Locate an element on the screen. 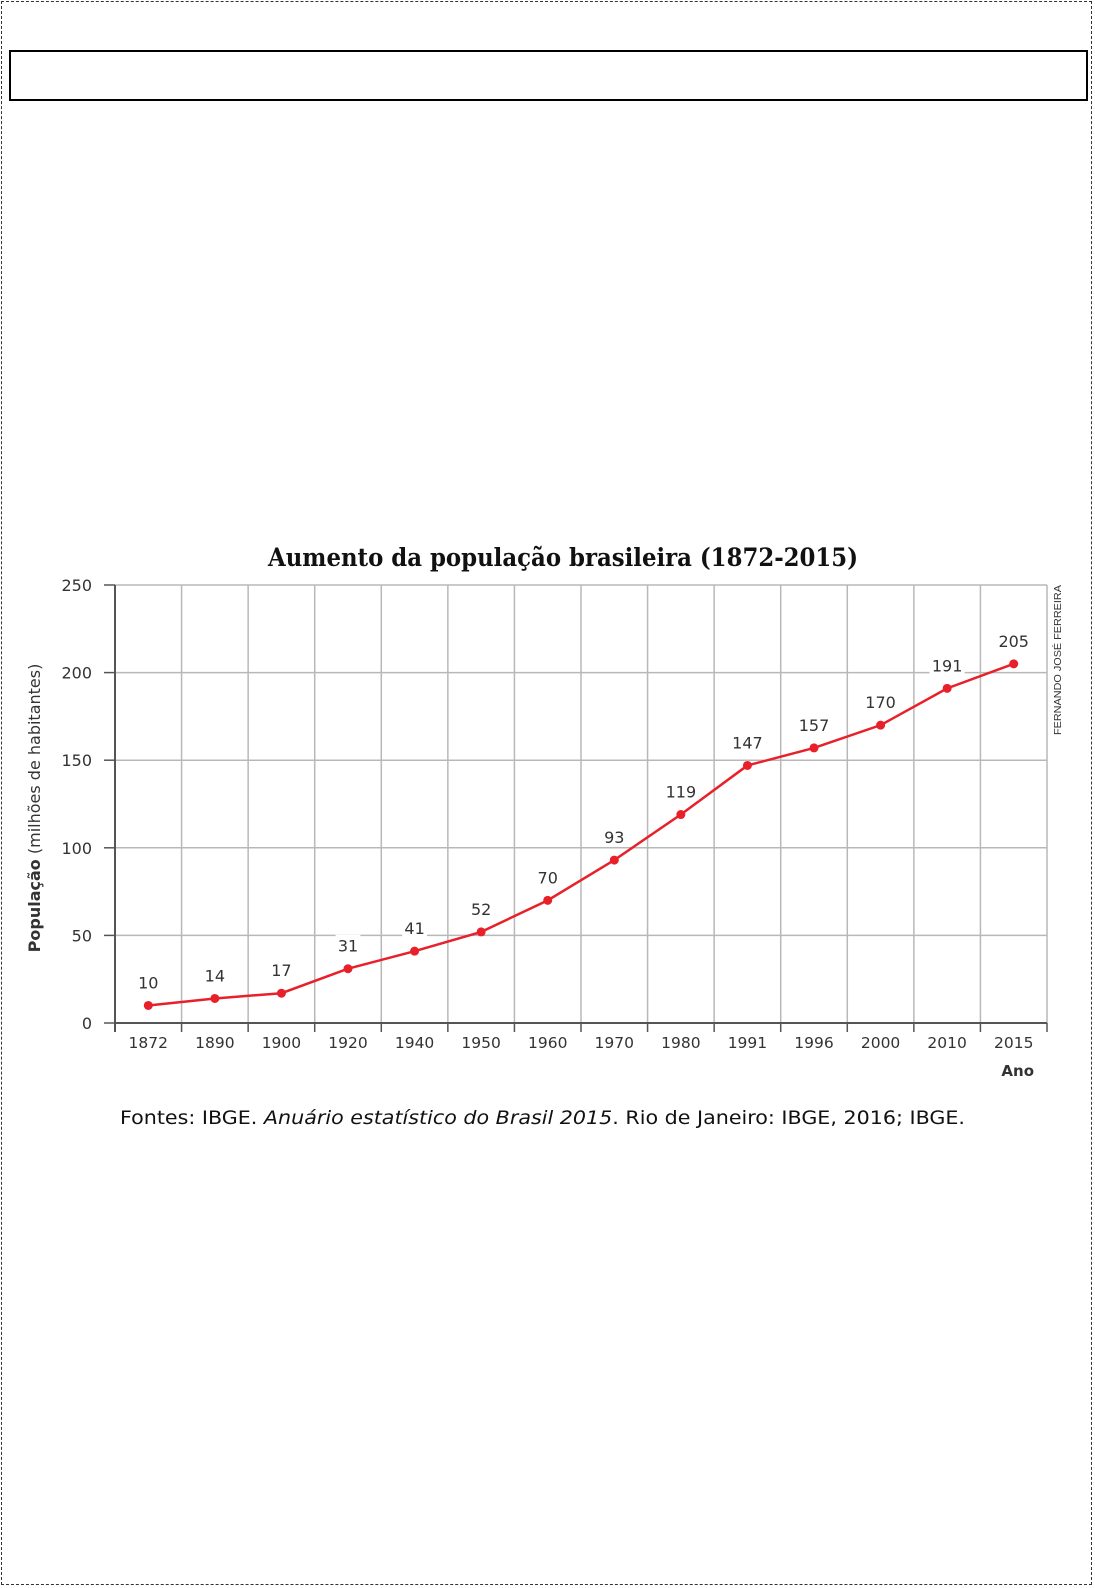 This screenshot has height=1588, width=1095. y-tick-label: 150 is located at coordinates (76, 760).